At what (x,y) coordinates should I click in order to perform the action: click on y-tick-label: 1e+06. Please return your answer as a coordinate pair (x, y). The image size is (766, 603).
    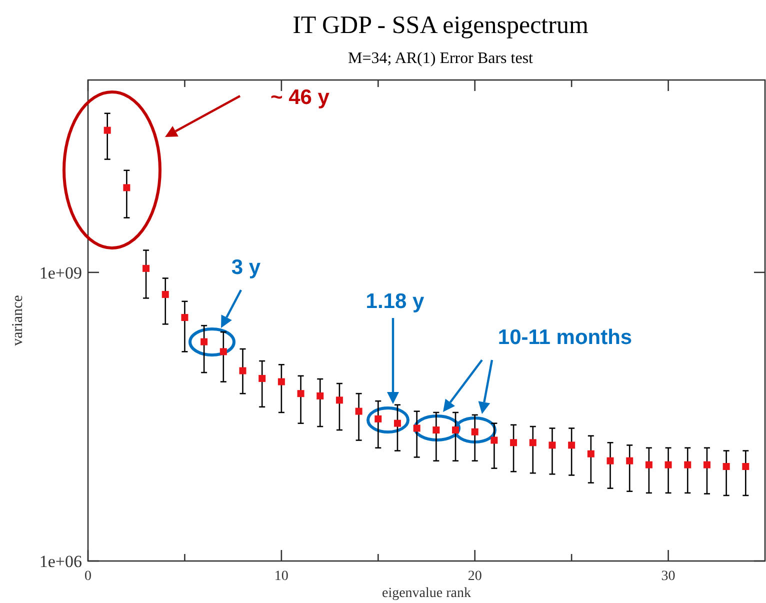
    Looking at the image, I should click on (60, 561).